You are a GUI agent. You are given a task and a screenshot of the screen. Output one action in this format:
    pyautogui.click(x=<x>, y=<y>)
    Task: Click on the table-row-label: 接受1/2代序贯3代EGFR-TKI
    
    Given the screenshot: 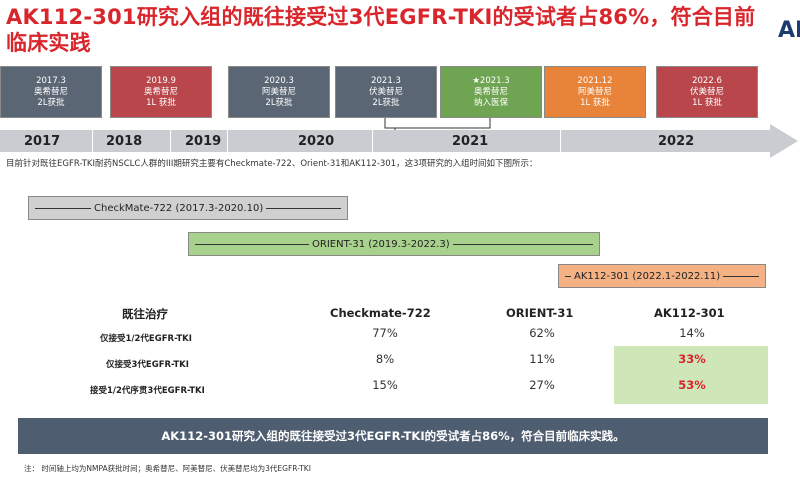 What is the action you would take?
    pyautogui.click(x=147, y=391)
    